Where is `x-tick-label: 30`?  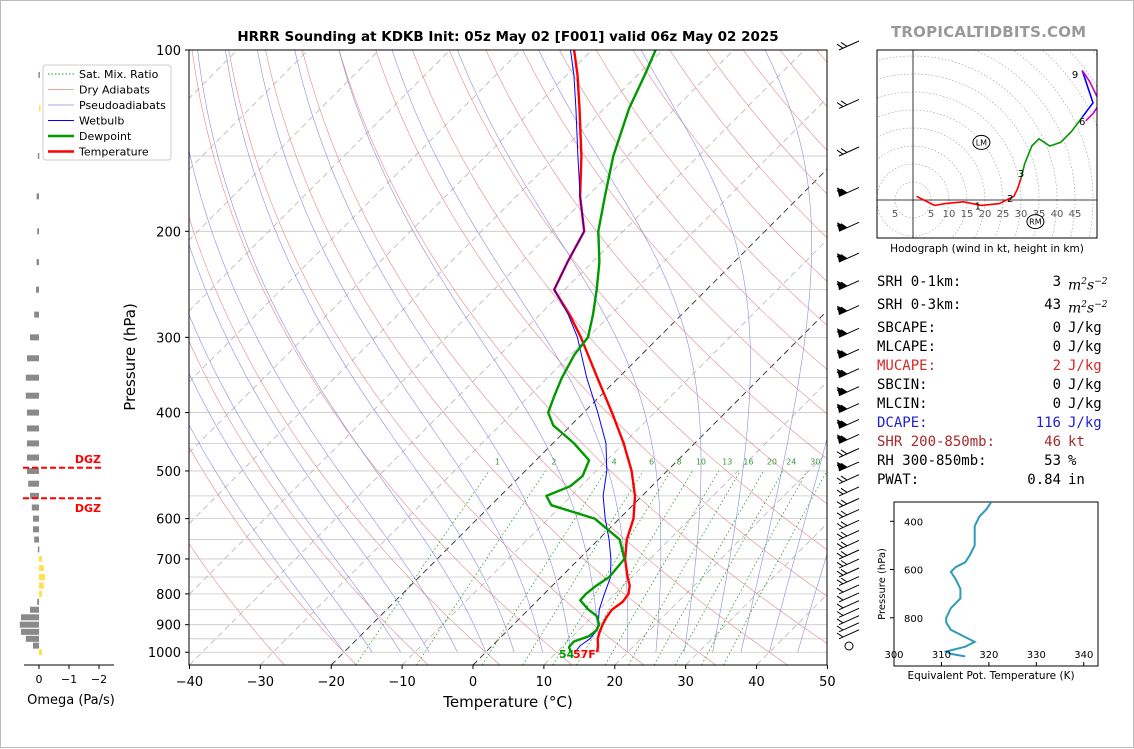 x-tick-label: 30 is located at coordinates (685, 682).